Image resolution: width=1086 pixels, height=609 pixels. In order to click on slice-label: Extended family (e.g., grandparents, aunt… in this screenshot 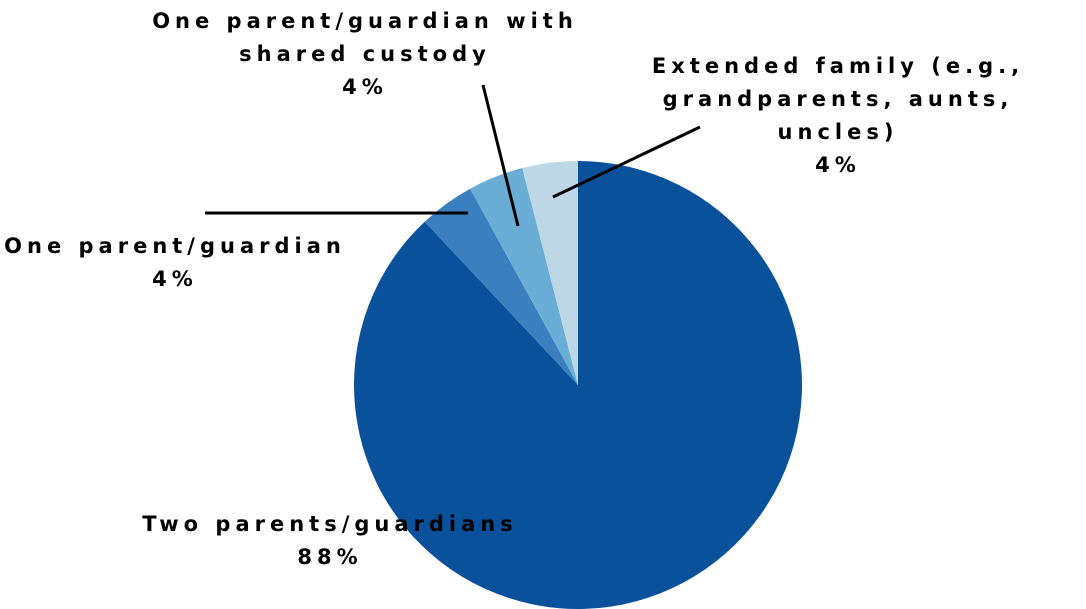, I will do `click(838, 99)`.